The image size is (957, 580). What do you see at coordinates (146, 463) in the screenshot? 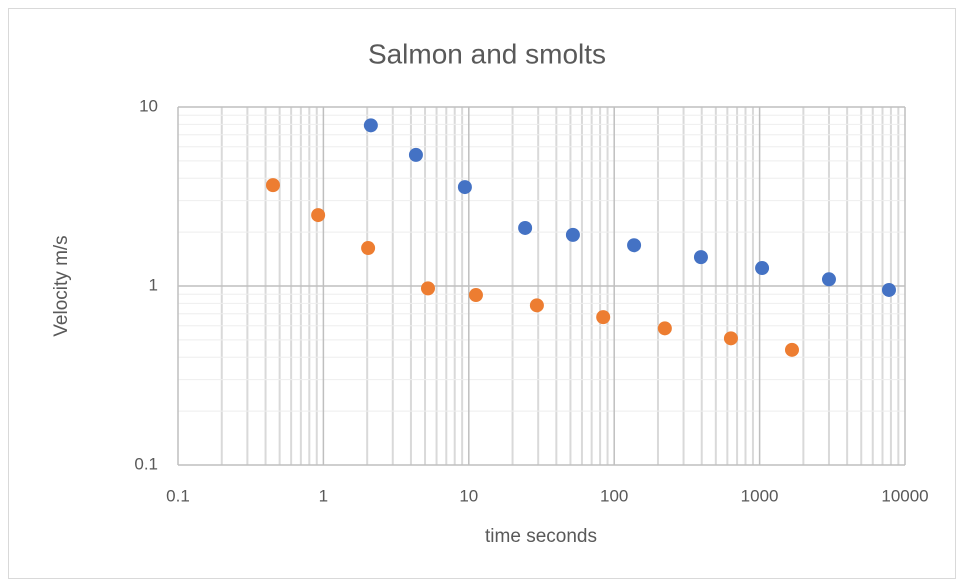
I see `y-tick-label: 0.1` at bounding box center [146, 463].